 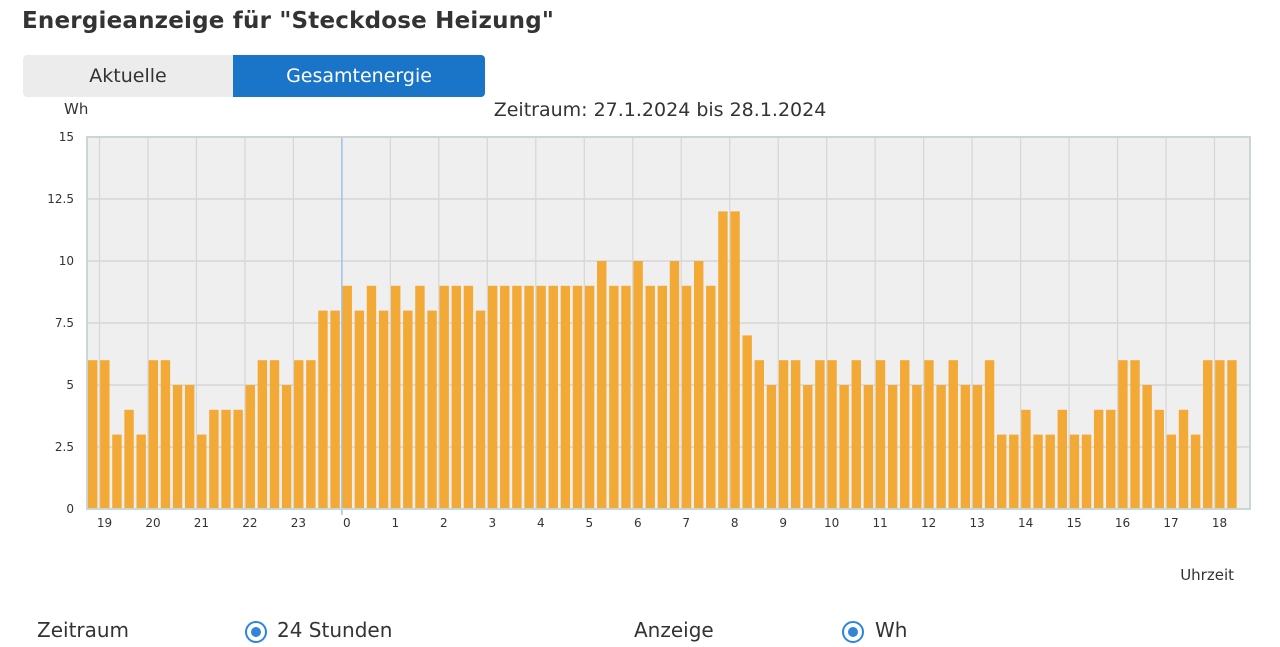 I want to click on x-tick-label: 15, so click(x=1073, y=523).